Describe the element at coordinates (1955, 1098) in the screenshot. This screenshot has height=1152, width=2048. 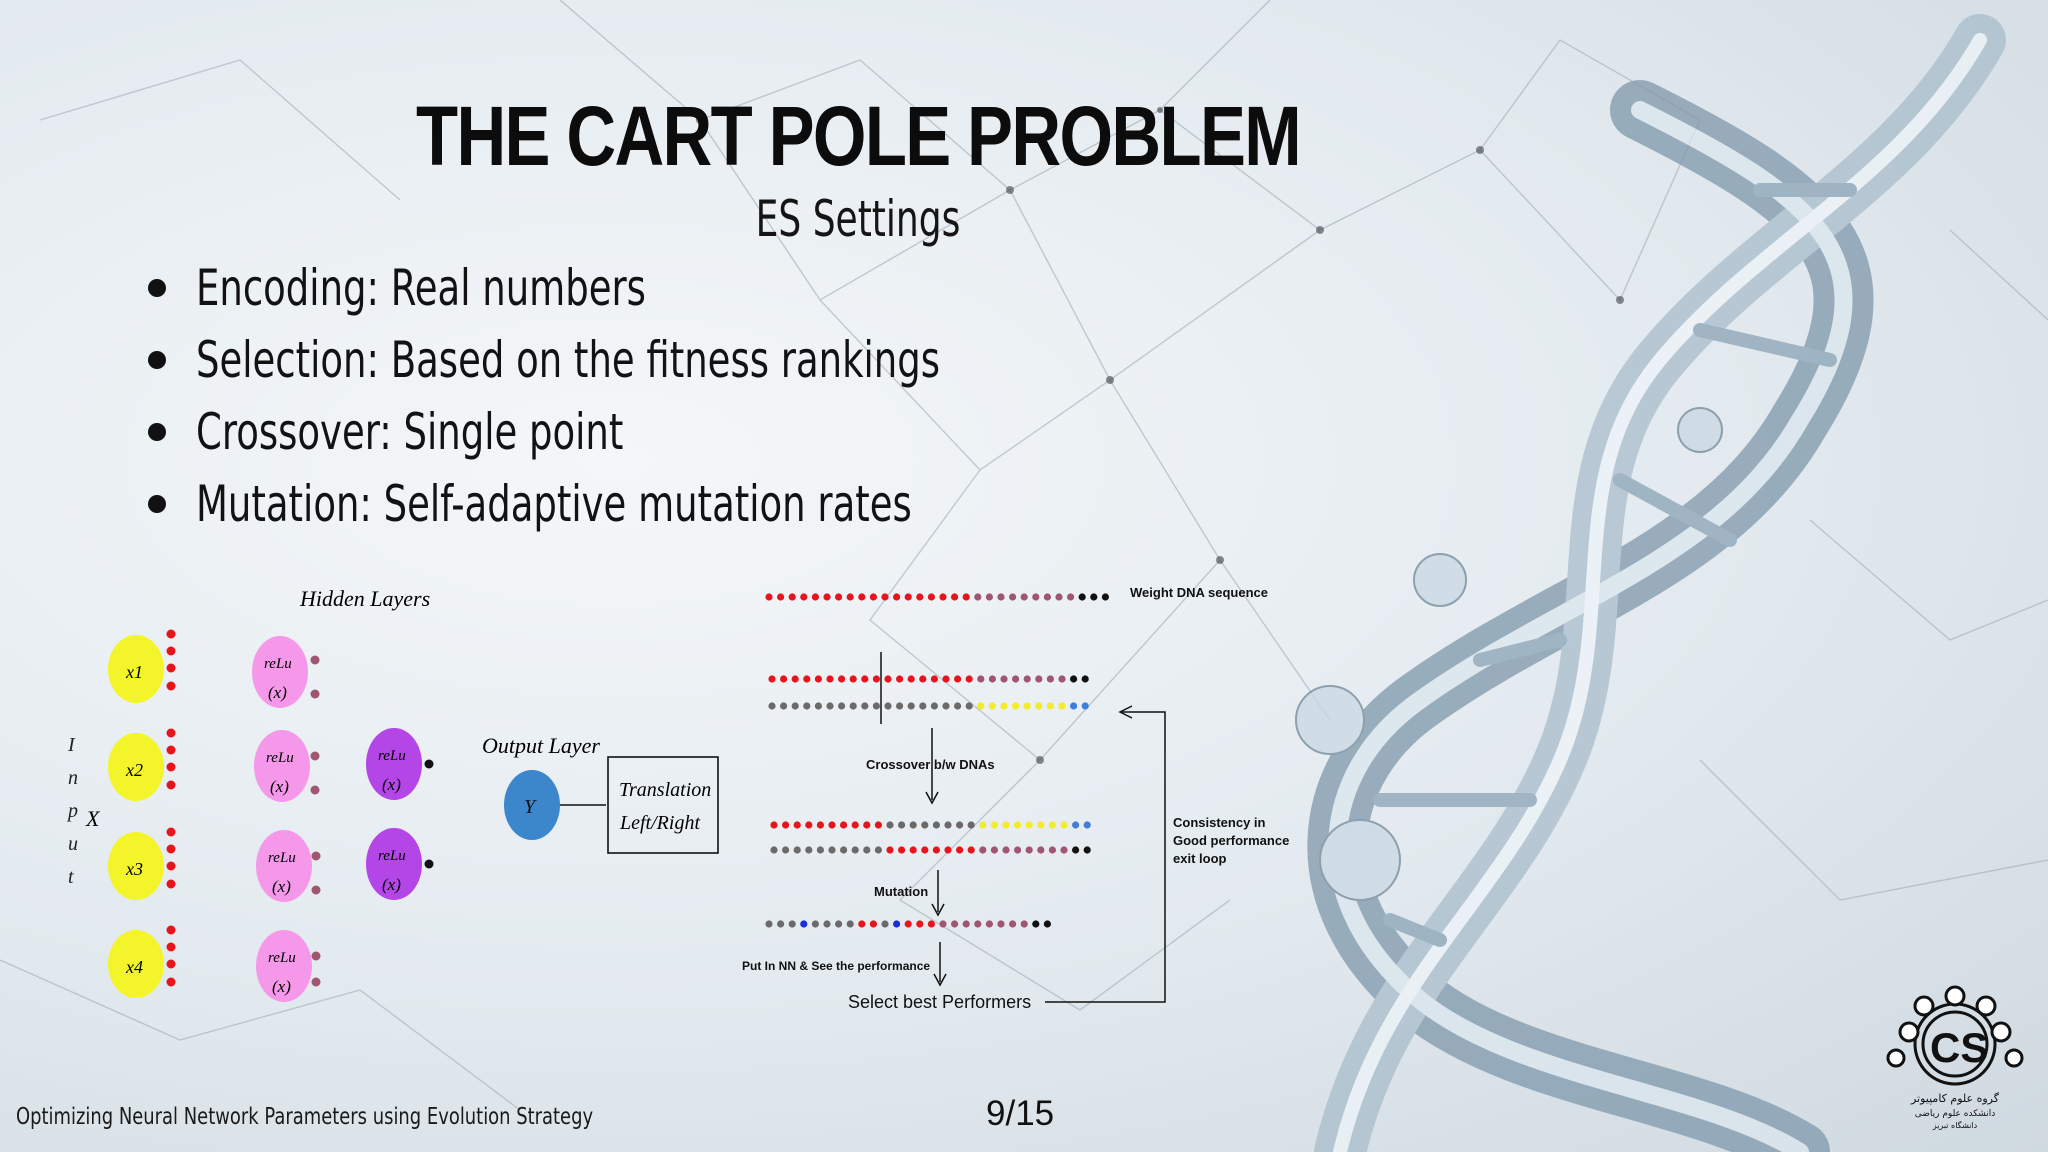
I see `logo-caption-1: گروه علوم کامپیوتر` at that location.